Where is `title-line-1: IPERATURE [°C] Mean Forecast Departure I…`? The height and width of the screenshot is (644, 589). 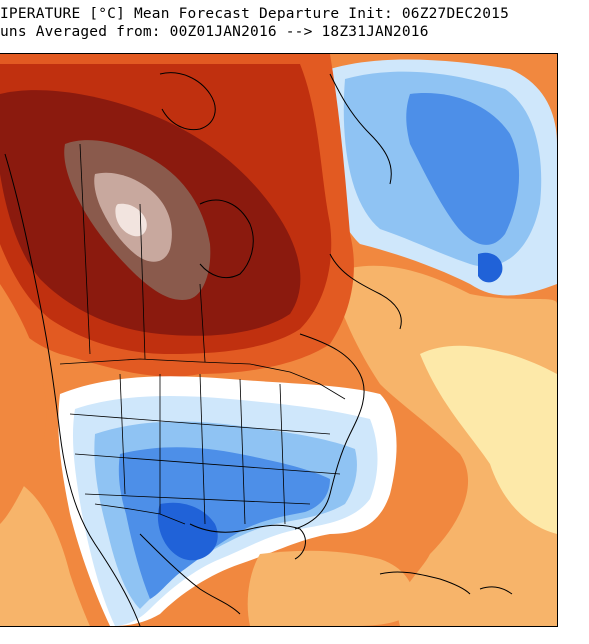 title-line-1: IPERATURE [°C] Mean Forecast Departure I… is located at coordinates (254, 14).